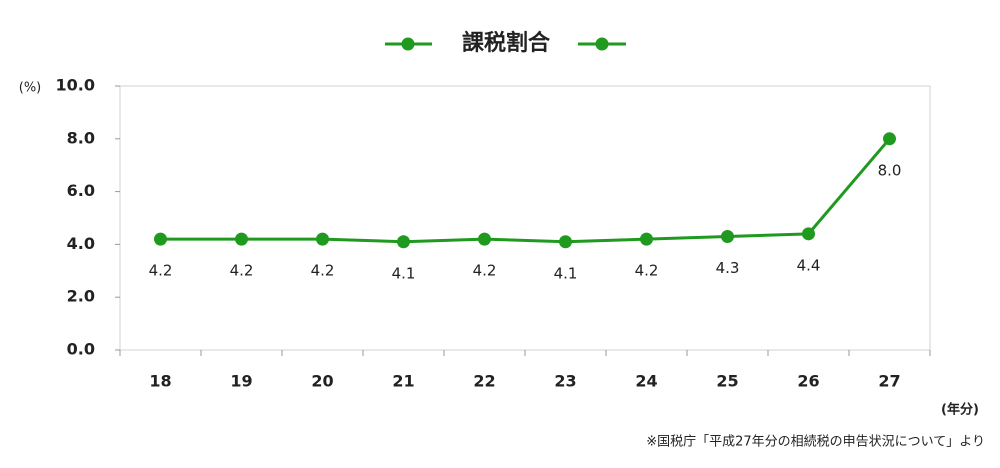 This screenshot has width=1000, height=468. Describe the element at coordinates (81, 190) in the screenshot. I see `y-tick-label: 6.0` at that location.